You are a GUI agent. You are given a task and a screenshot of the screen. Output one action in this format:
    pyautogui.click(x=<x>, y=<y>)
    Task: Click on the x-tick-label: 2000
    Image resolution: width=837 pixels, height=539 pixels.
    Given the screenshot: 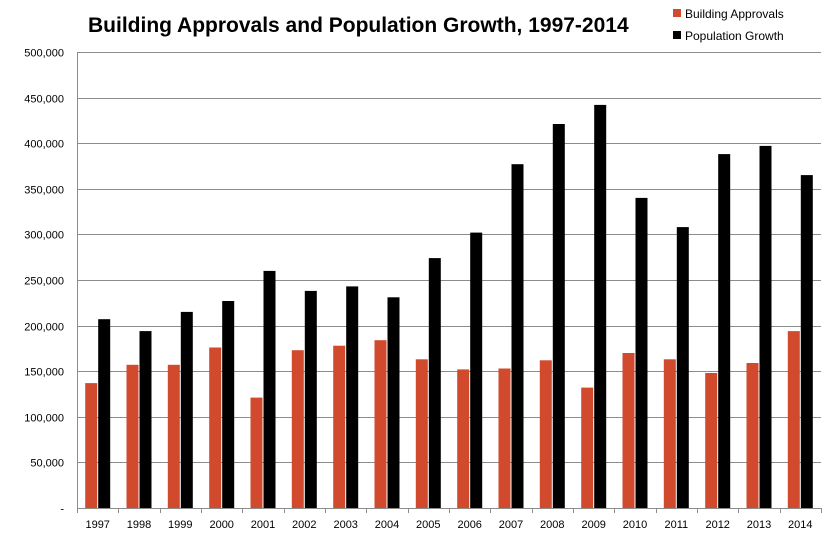 What is the action you would take?
    pyautogui.click(x=221, y=525)
    